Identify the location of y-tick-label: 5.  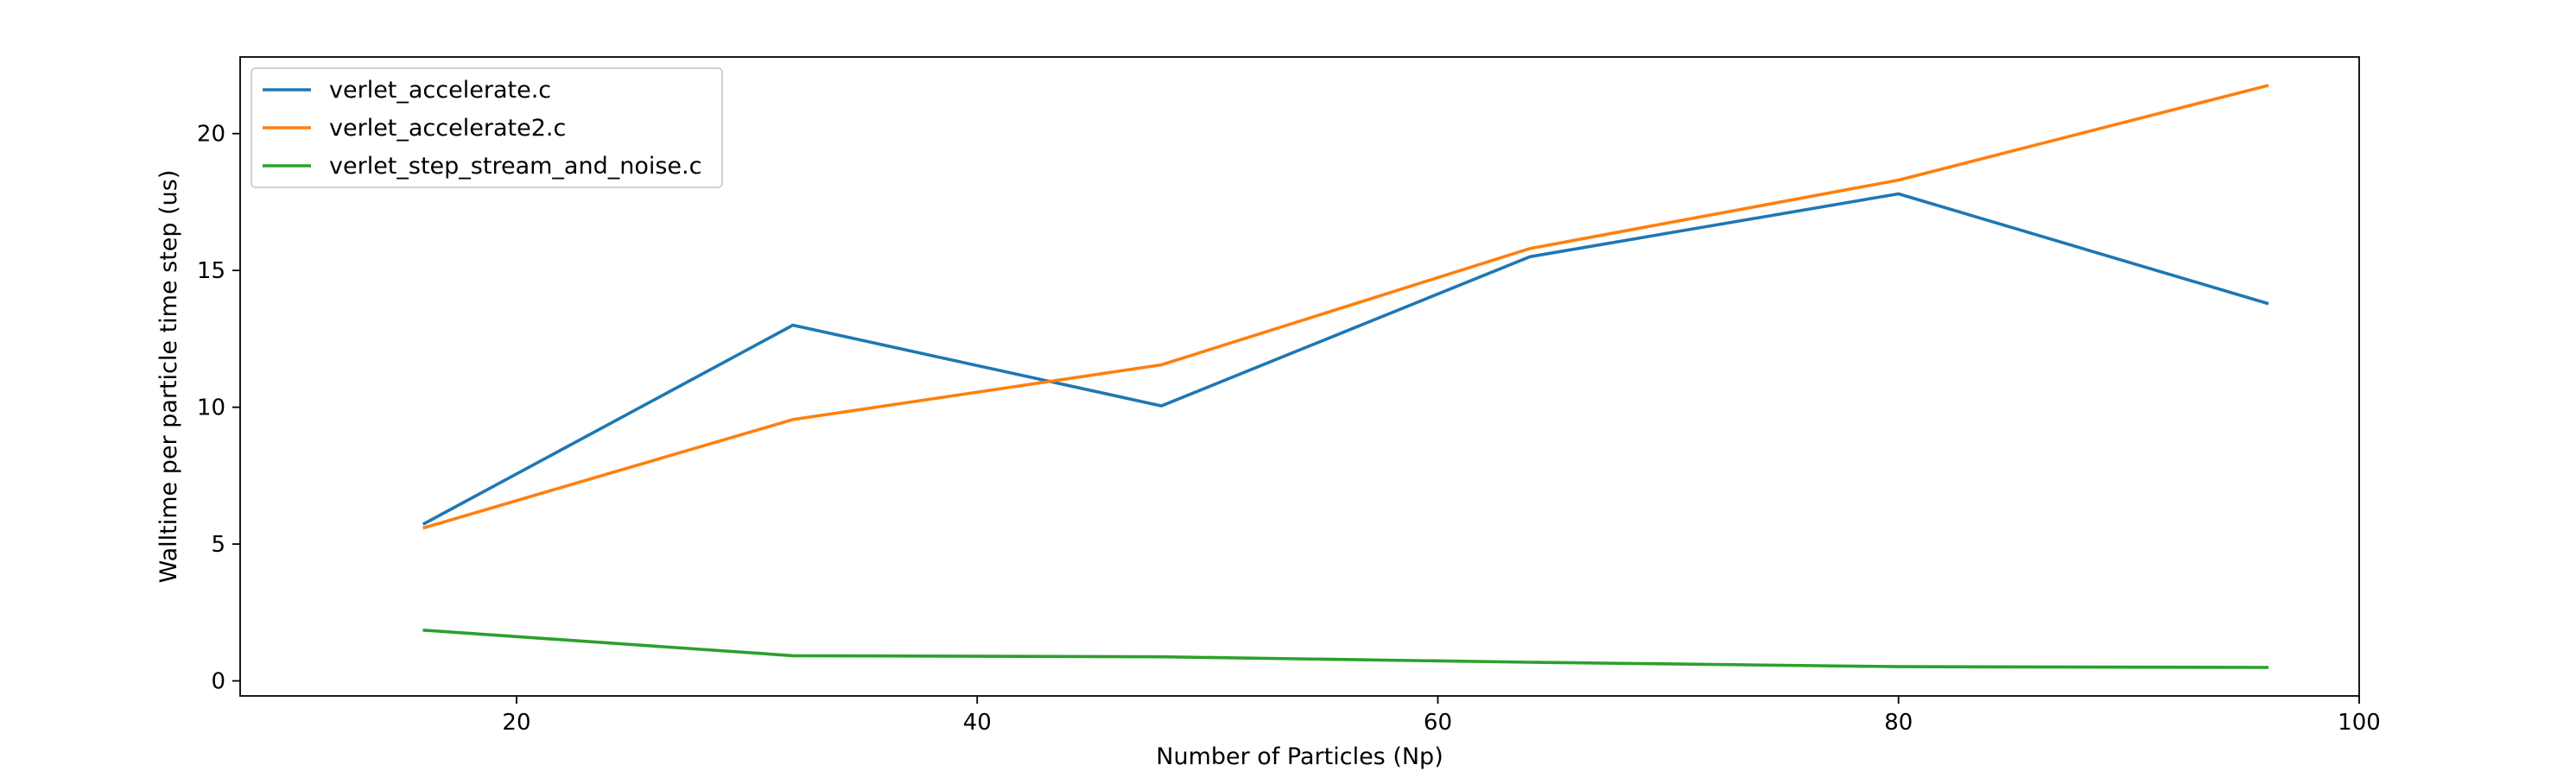
(218, 545).